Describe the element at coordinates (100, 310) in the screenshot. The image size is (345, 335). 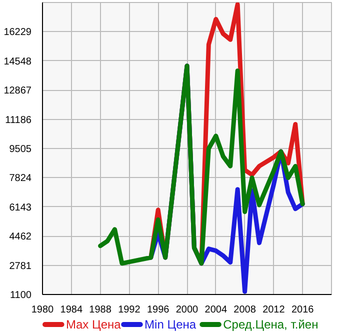
I see `x-tick-label: 1988` at that location.